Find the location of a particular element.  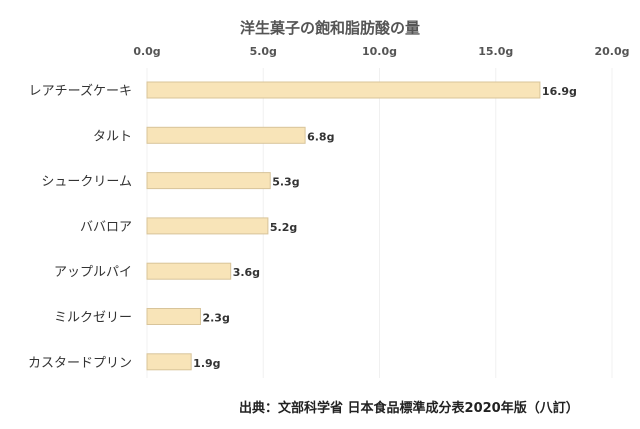

data-label: 6.8g is located at coordinates (320, 136).